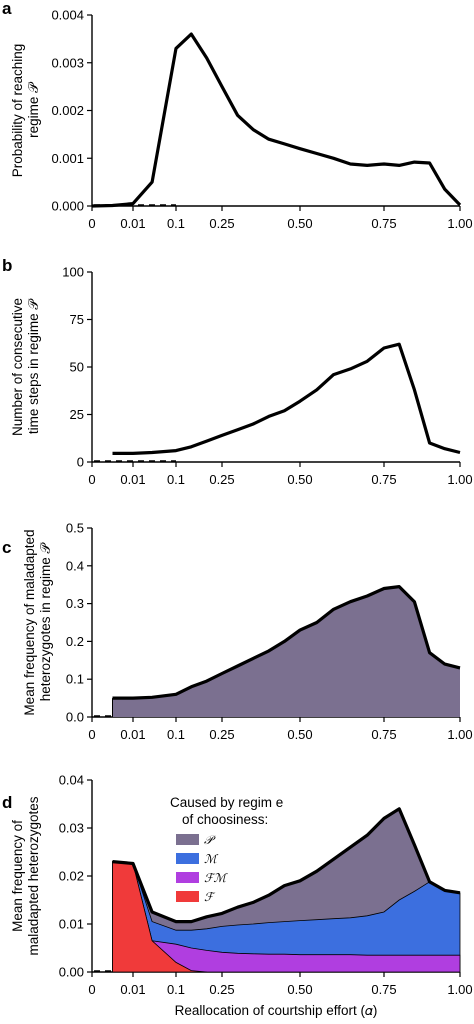  Describe the element at coordinates (210, 840) in the screenshot. I see `legend-label: 𝒫` at that location.